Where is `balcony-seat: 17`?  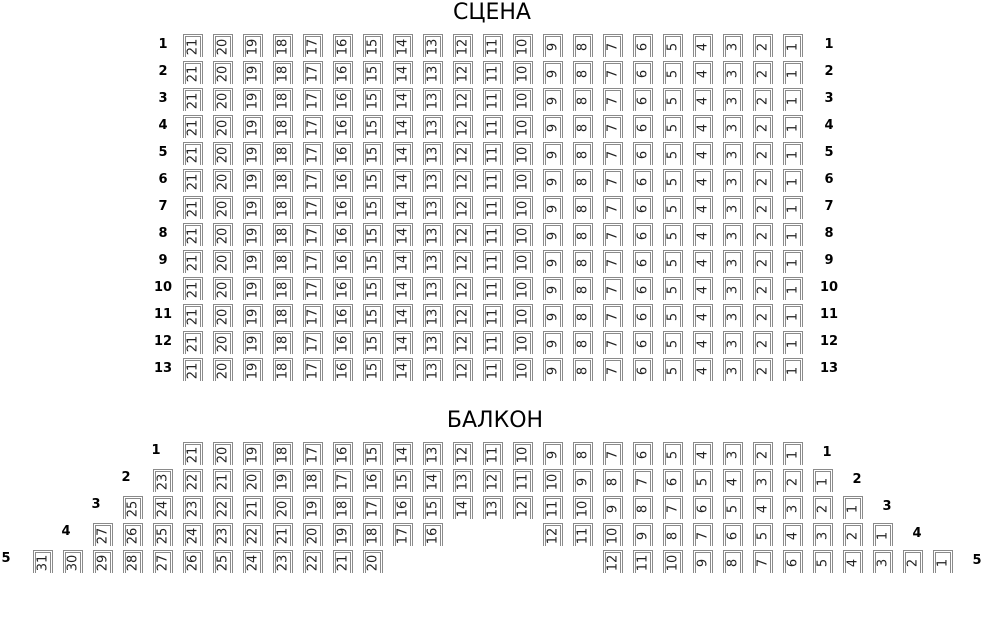
balcony-seat: 17 is located at coordinates (313, 453).